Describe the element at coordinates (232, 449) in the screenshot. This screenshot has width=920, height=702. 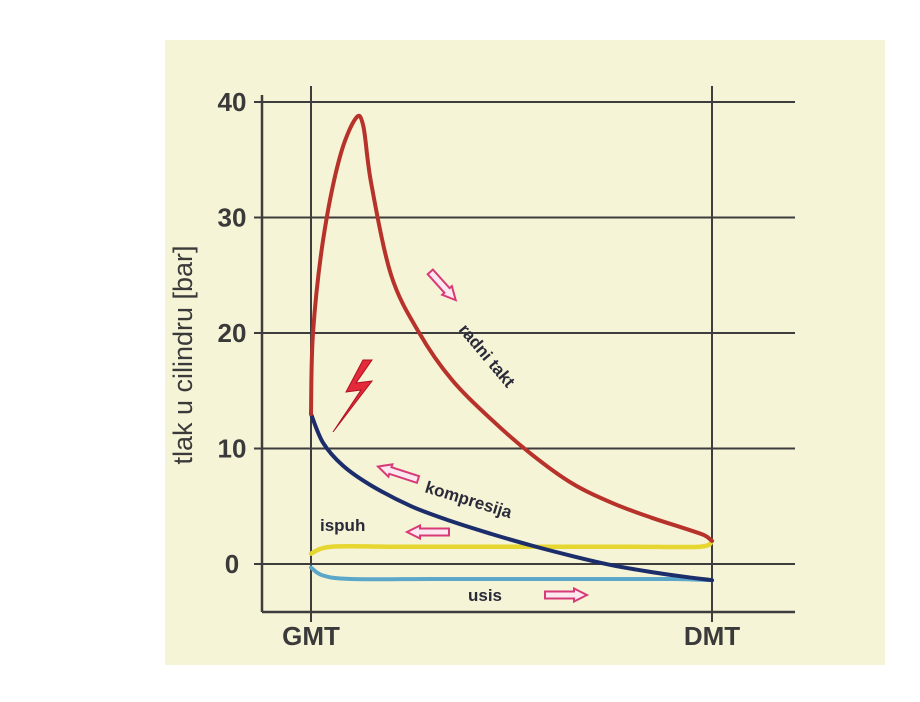
I see `y-tick-label: 10` at that location.